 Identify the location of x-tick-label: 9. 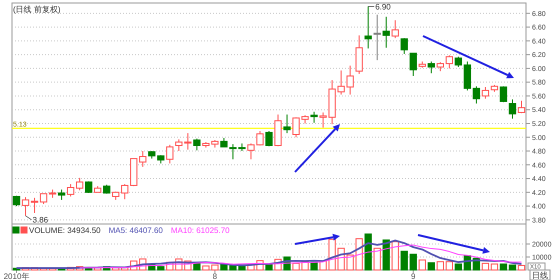
(413, 276).